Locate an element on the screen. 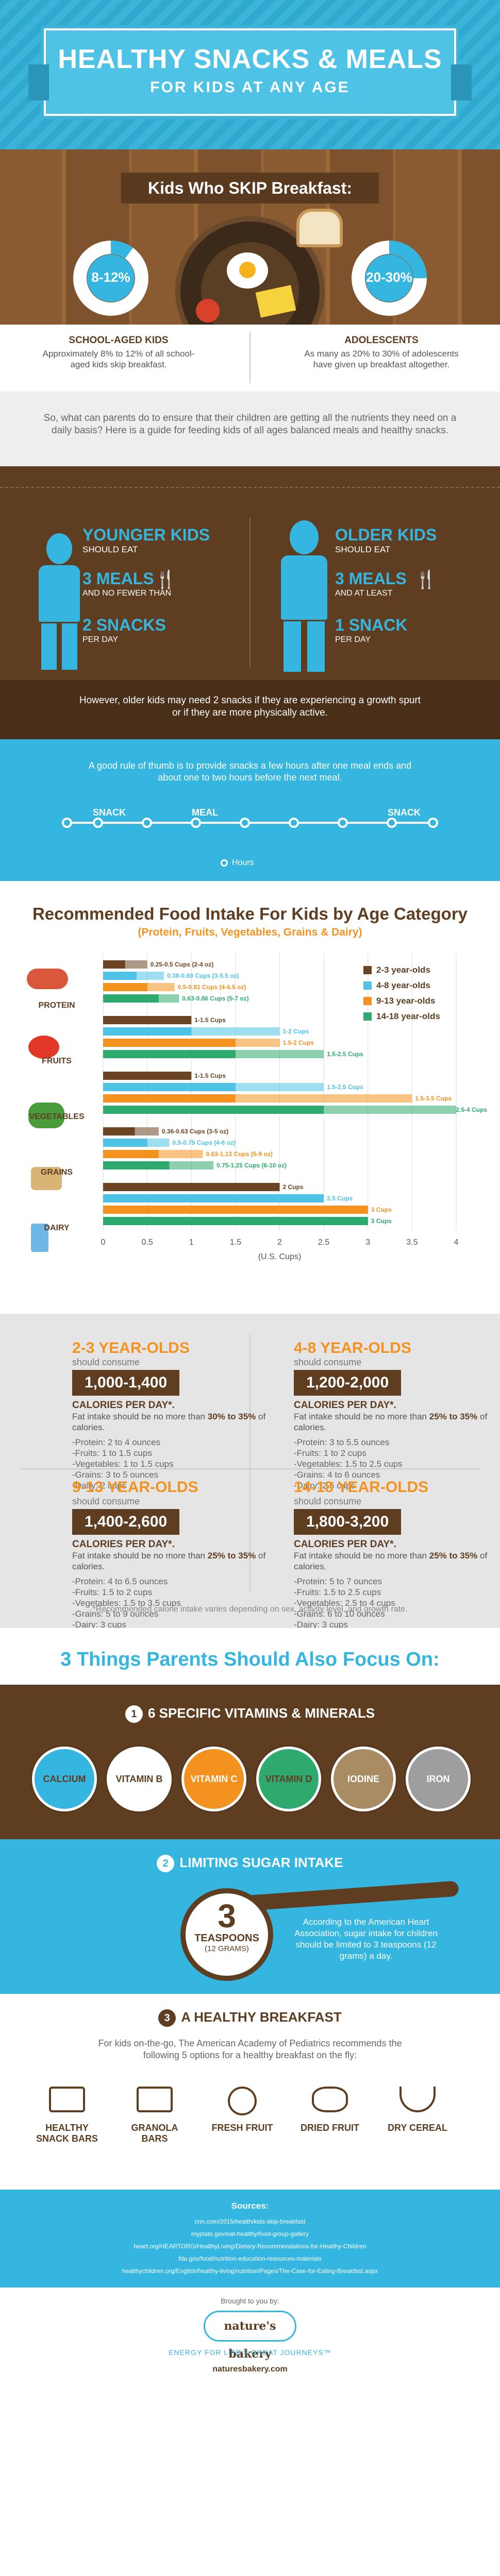 Image resolution: width=500 pixels, height=2576 pixels. calorie-age: 14-18 YEAR-OLDS is located at coordinates (361, 1487).